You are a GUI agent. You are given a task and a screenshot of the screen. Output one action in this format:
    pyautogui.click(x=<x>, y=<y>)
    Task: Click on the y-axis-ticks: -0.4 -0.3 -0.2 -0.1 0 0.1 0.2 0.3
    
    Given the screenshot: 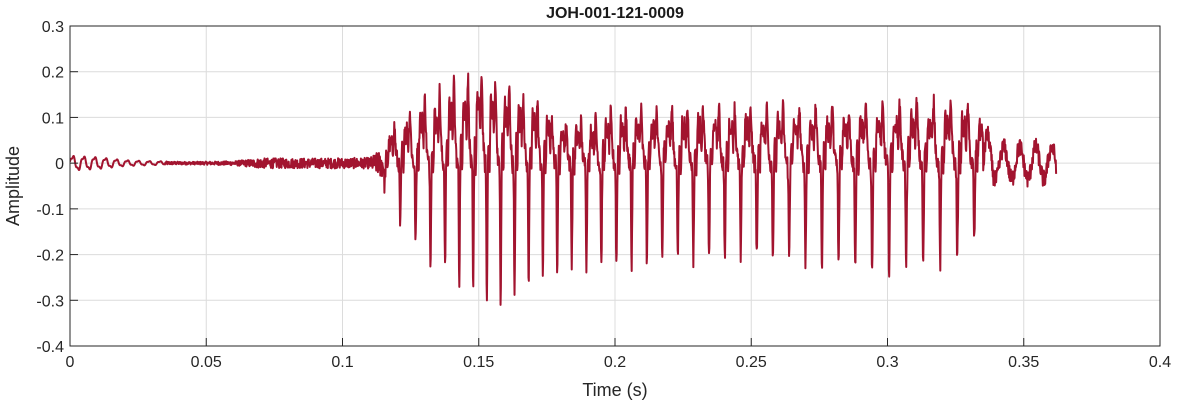 What is the action you would take?
    pyautogui.click(x=57, y=187)
    